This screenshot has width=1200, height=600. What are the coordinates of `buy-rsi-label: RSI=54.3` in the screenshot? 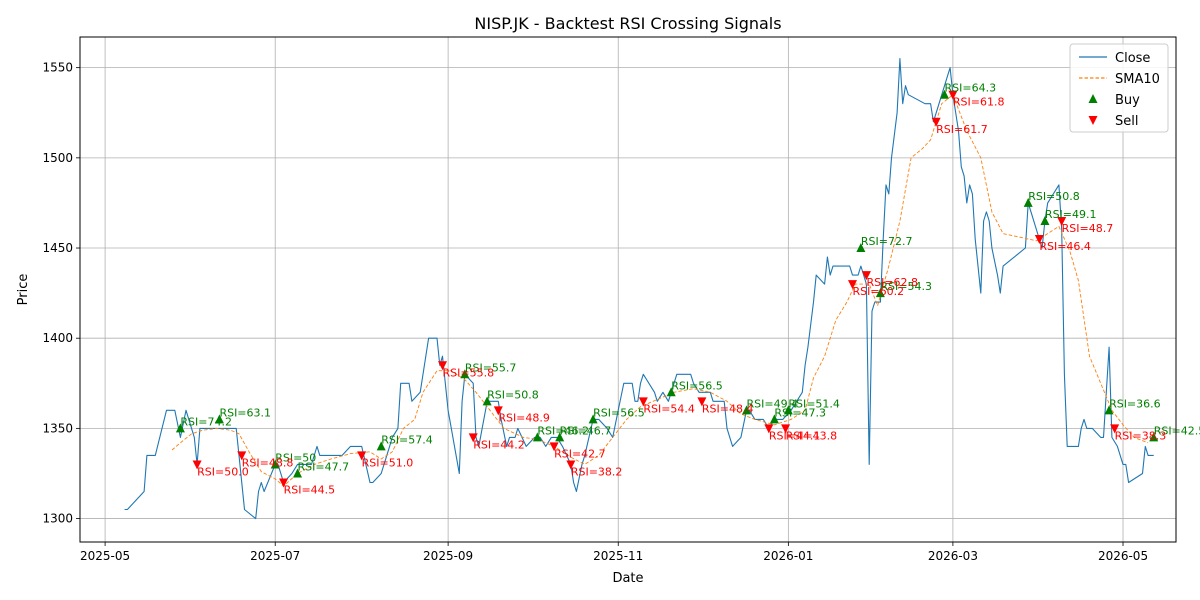 It's located at (906, 286).